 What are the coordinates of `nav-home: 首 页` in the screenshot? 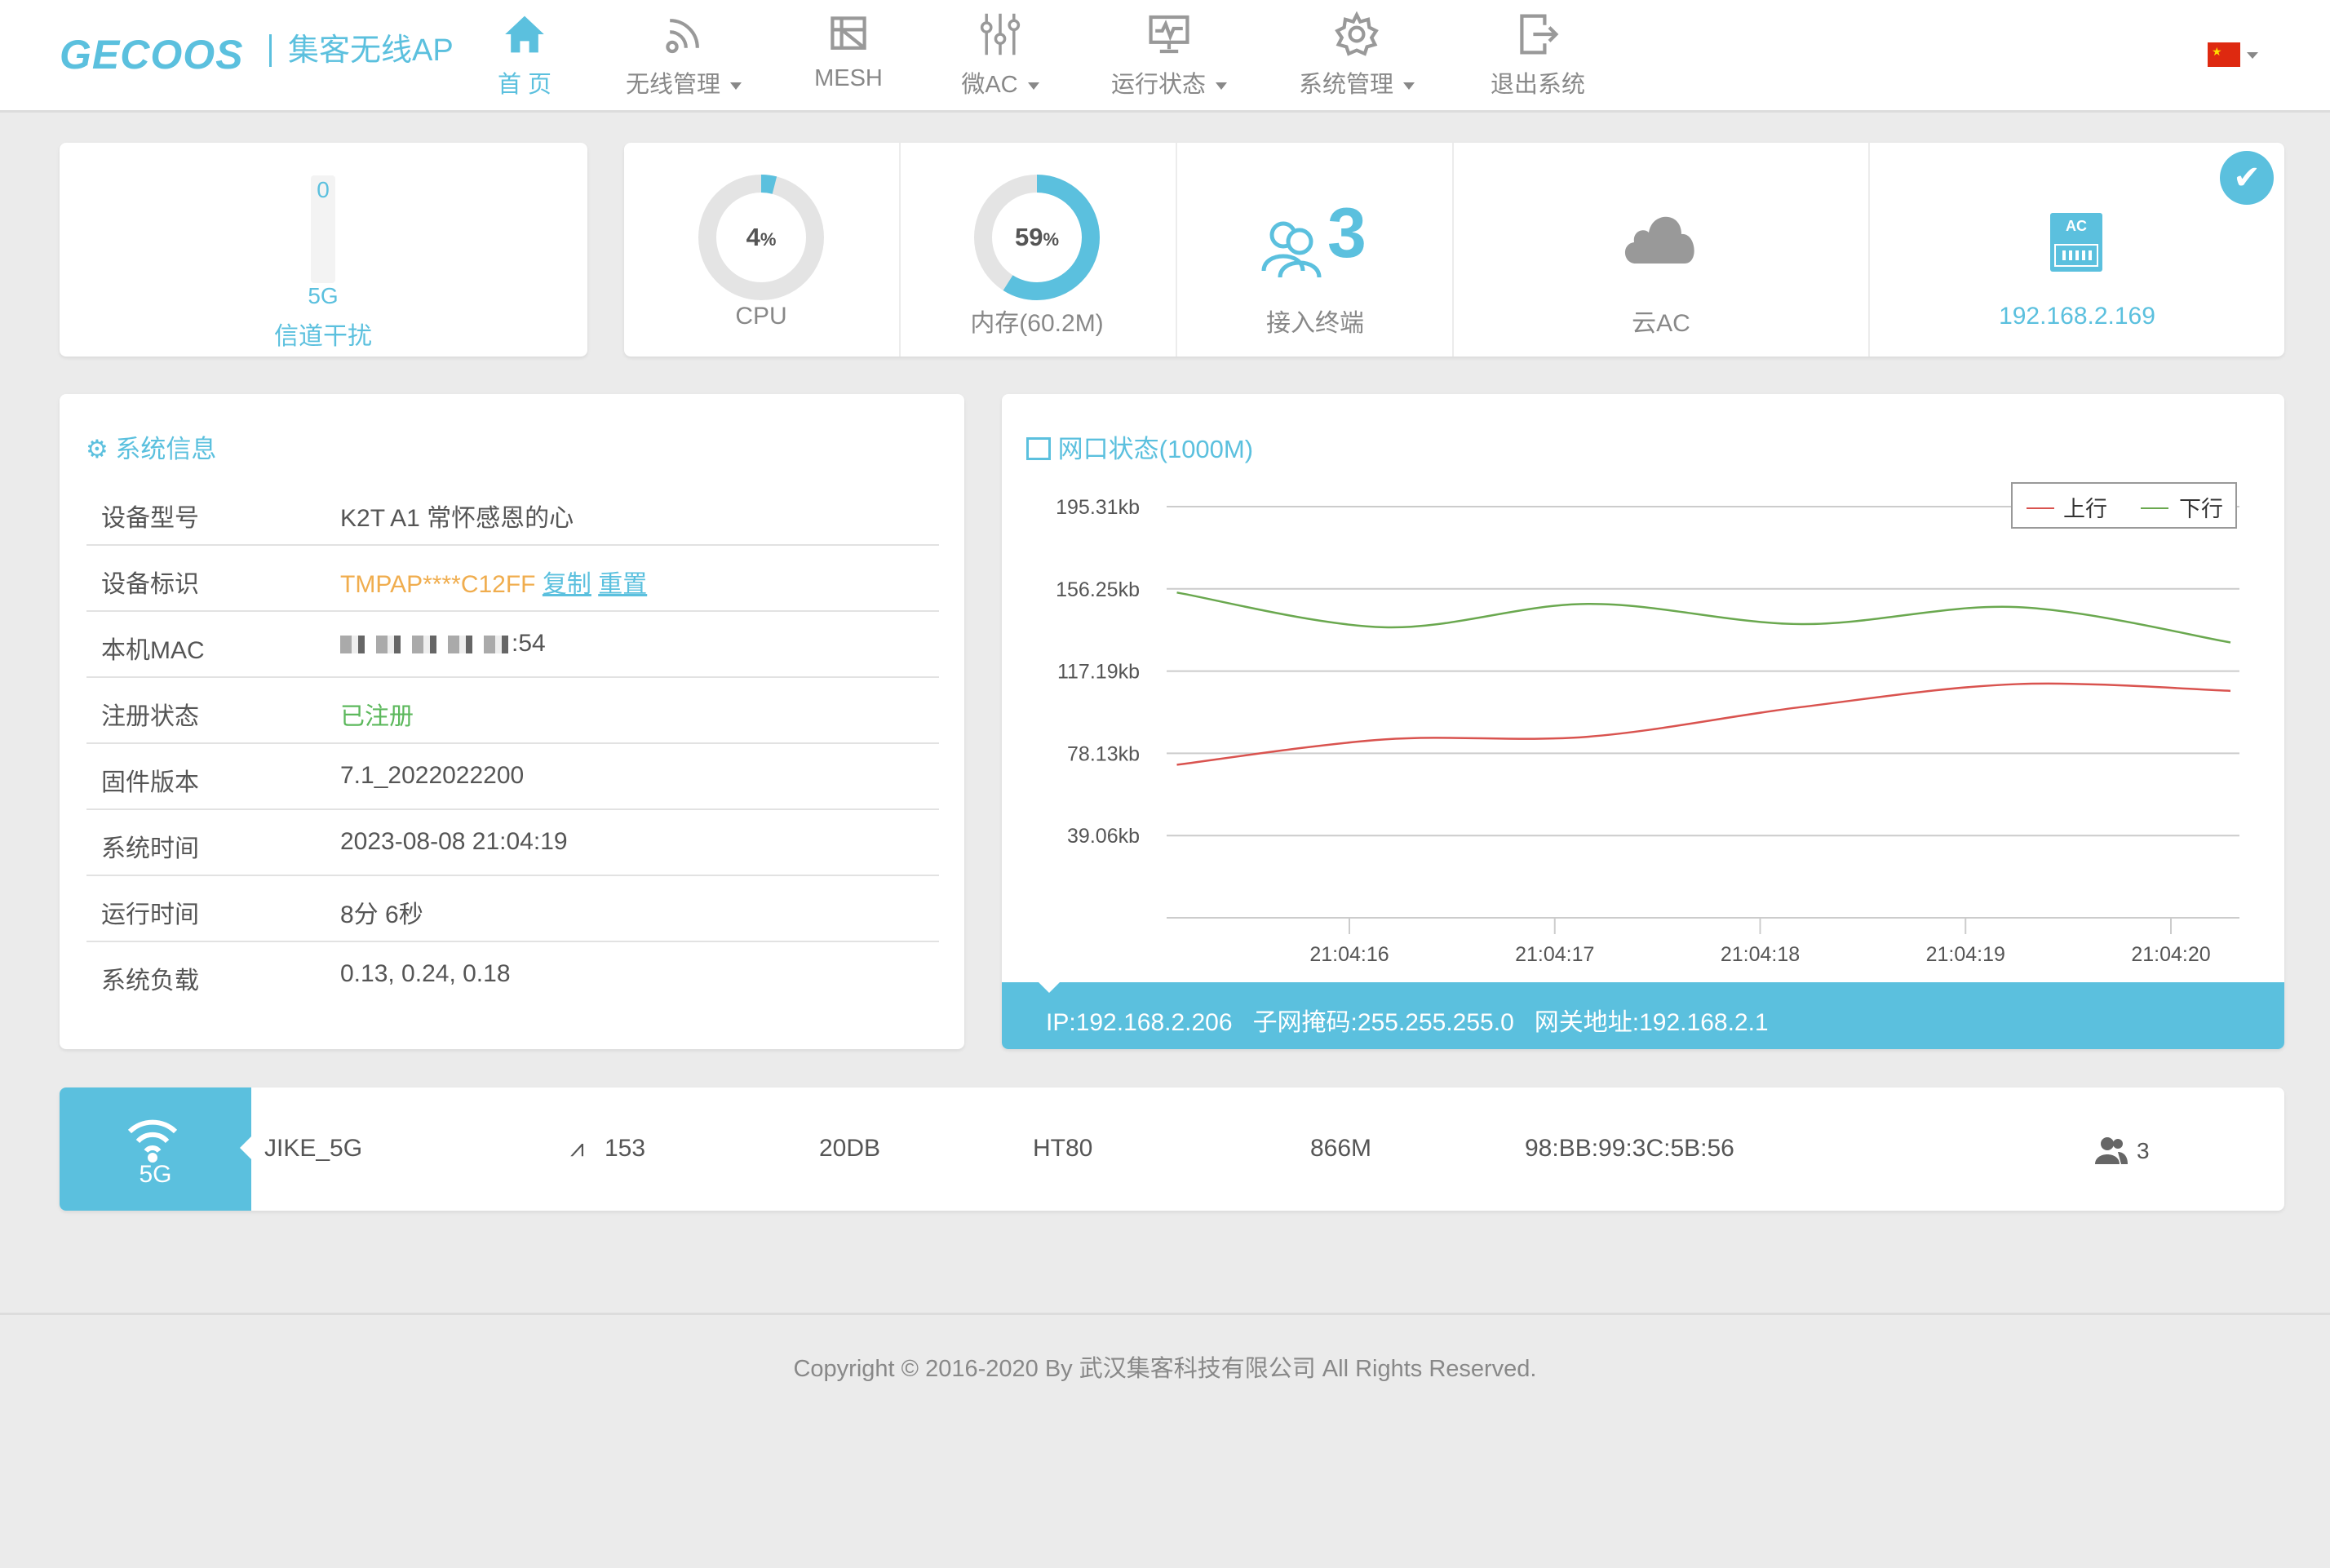 It's located at (524, 55).